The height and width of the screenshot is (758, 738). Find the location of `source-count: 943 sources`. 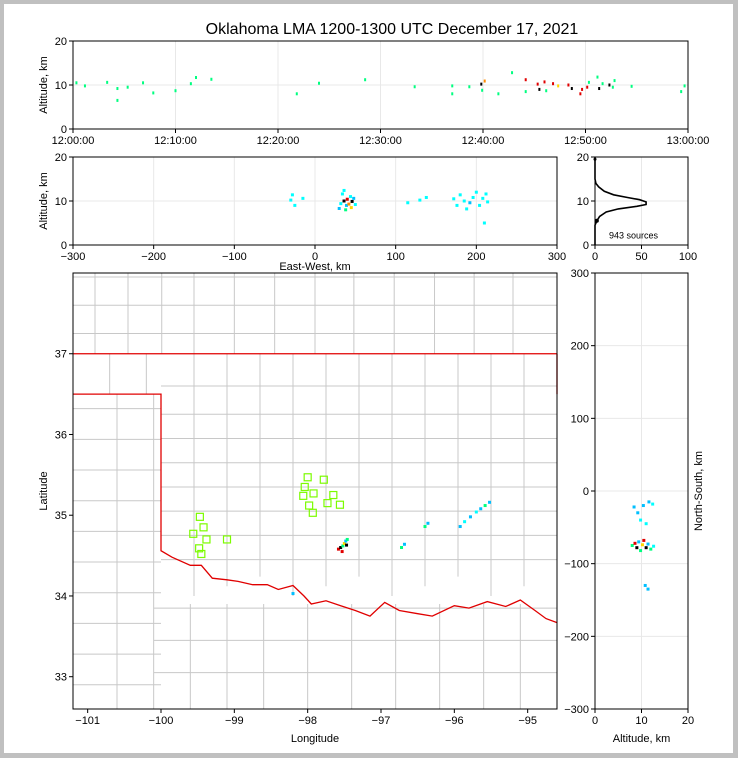

source-count: 943 sources is located at coordinates (634, 235).